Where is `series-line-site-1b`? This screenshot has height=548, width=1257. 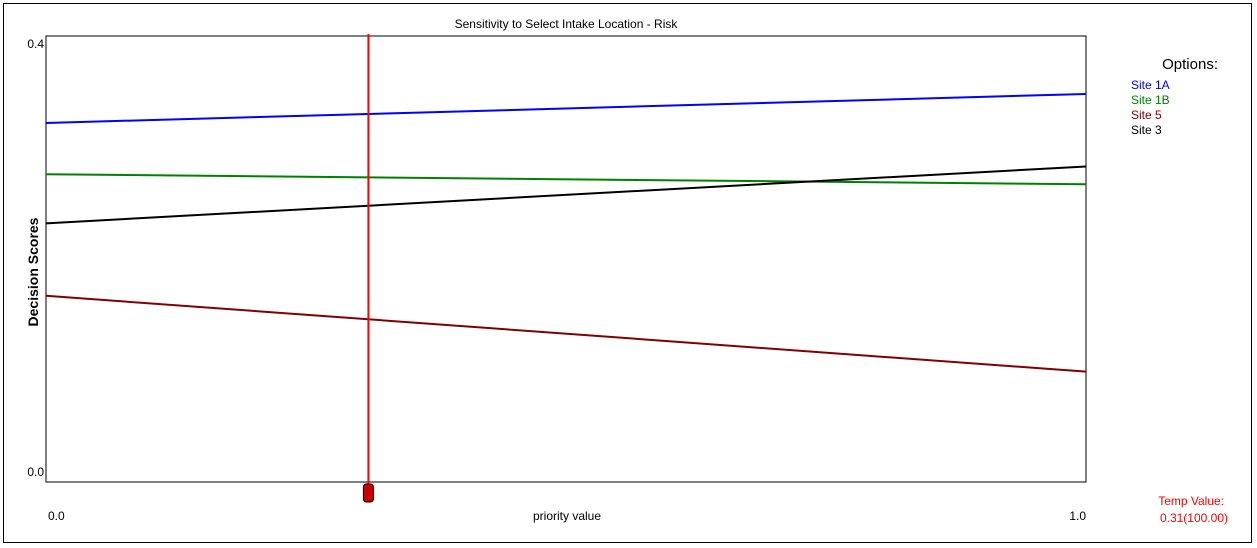
series-line-site-1b is located at coordinates (566, 179).